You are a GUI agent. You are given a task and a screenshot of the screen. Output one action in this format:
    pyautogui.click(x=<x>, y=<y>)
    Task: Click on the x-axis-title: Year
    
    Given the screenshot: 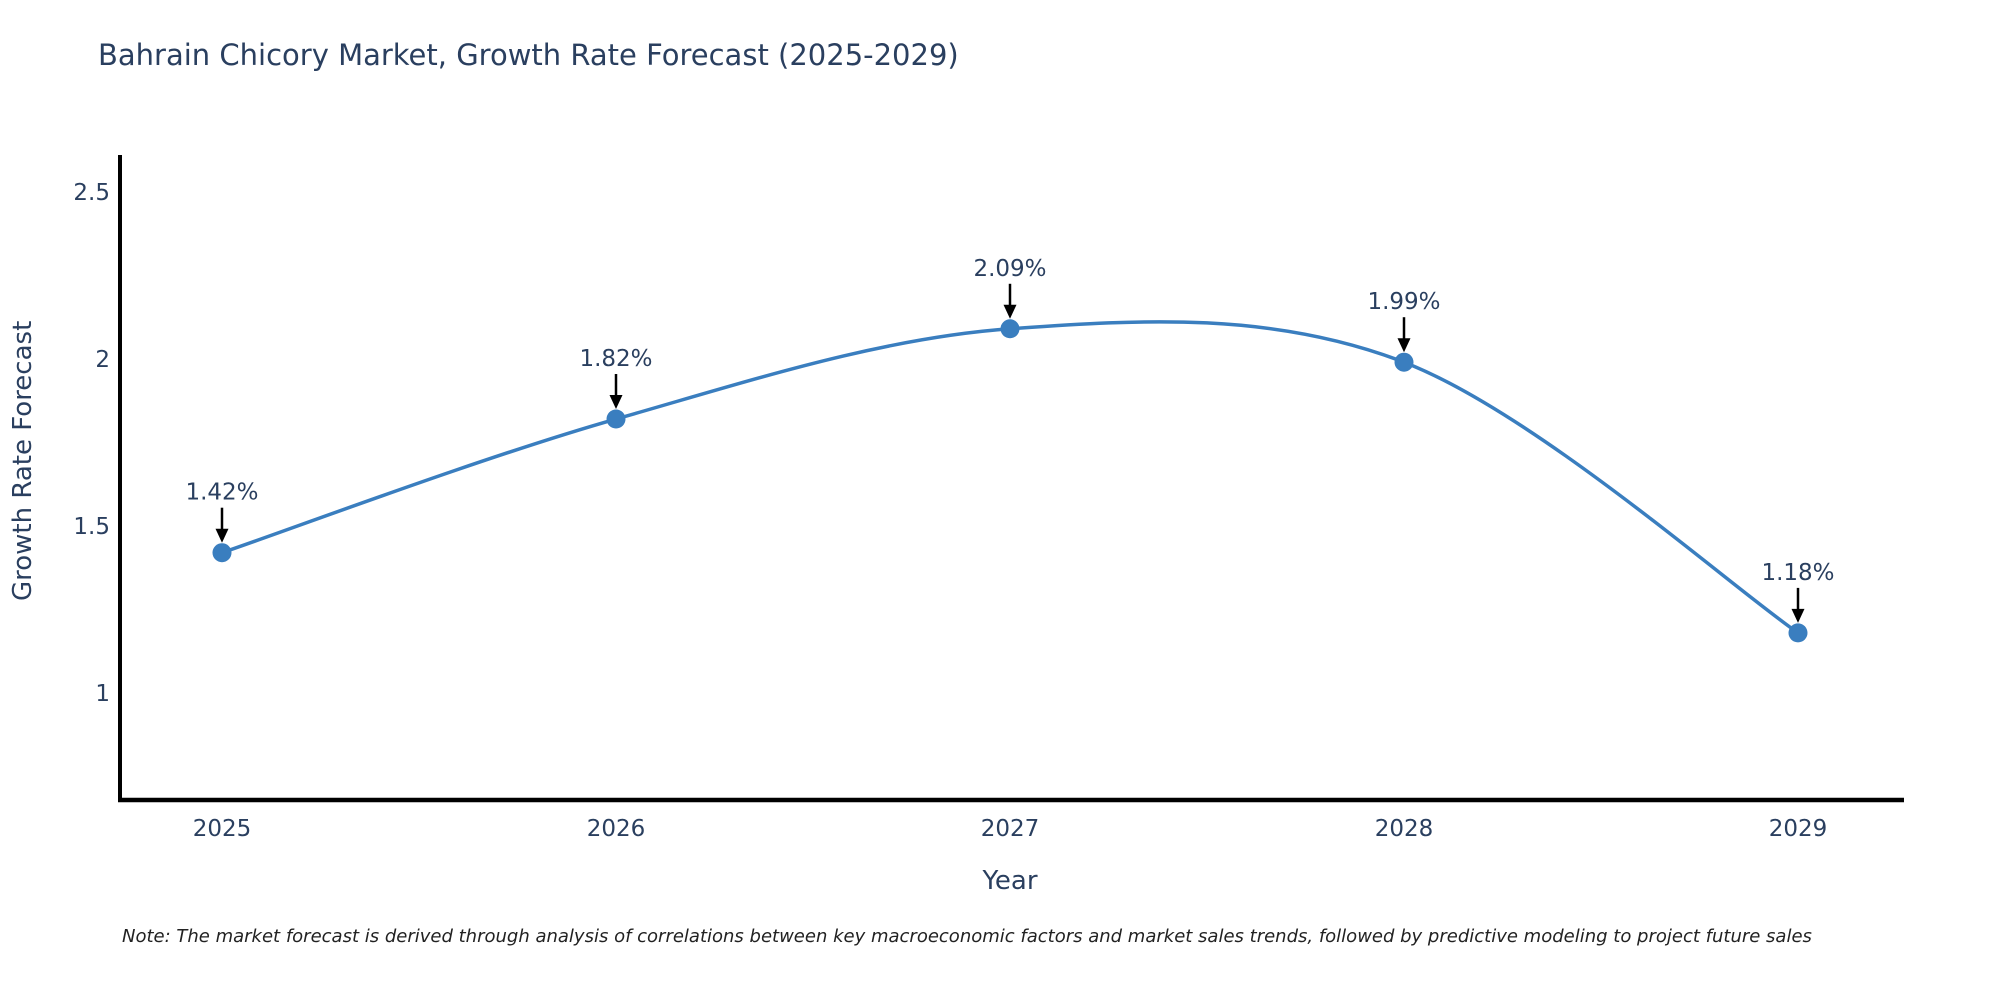 What is the action you would take?
    pyautogui.click(x=1010, y=881)
    